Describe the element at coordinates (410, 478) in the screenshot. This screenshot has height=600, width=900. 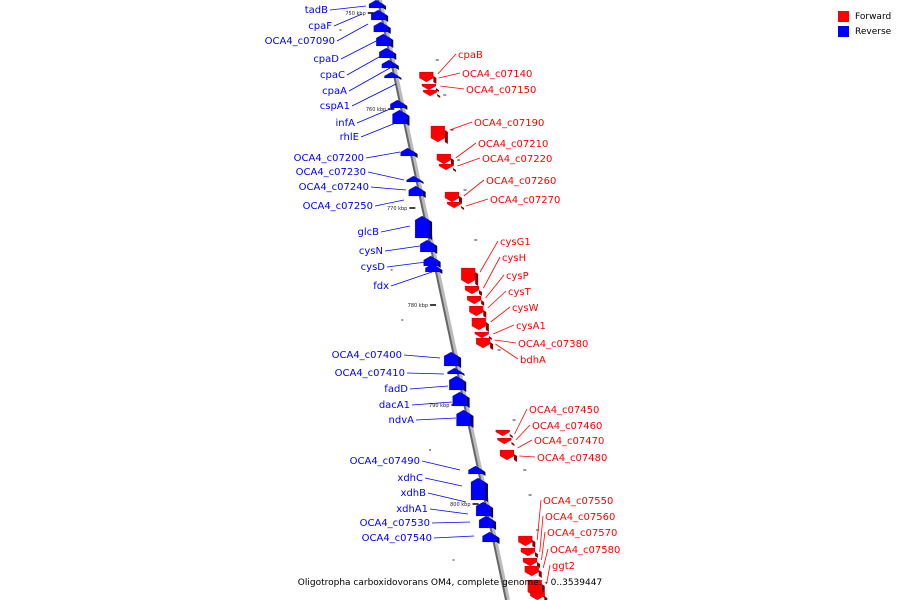
I see `reverse-gene-label: xdhC` at that location.